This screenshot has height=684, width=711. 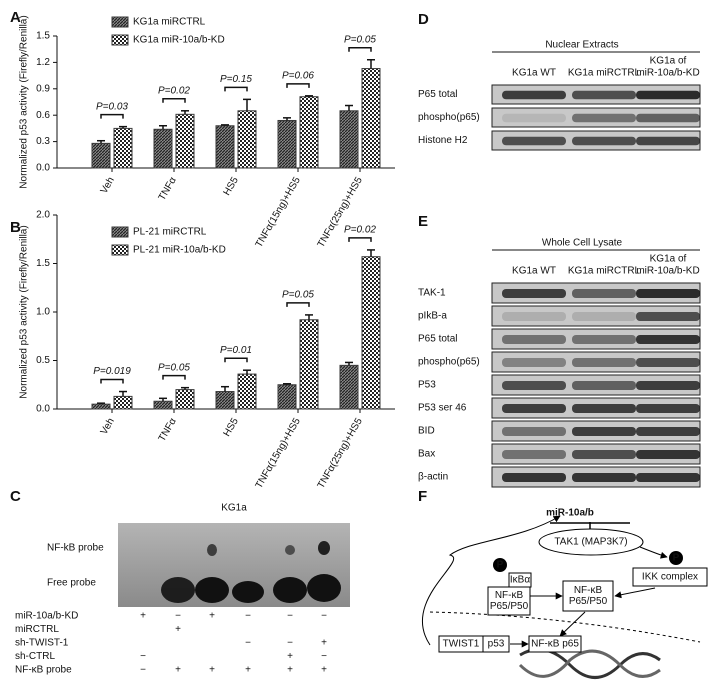 What do you see at coordinates (667, 73) in the screenshot?
I see `column-header: miR-10a/b-KD` at bounding box center [667, 73].